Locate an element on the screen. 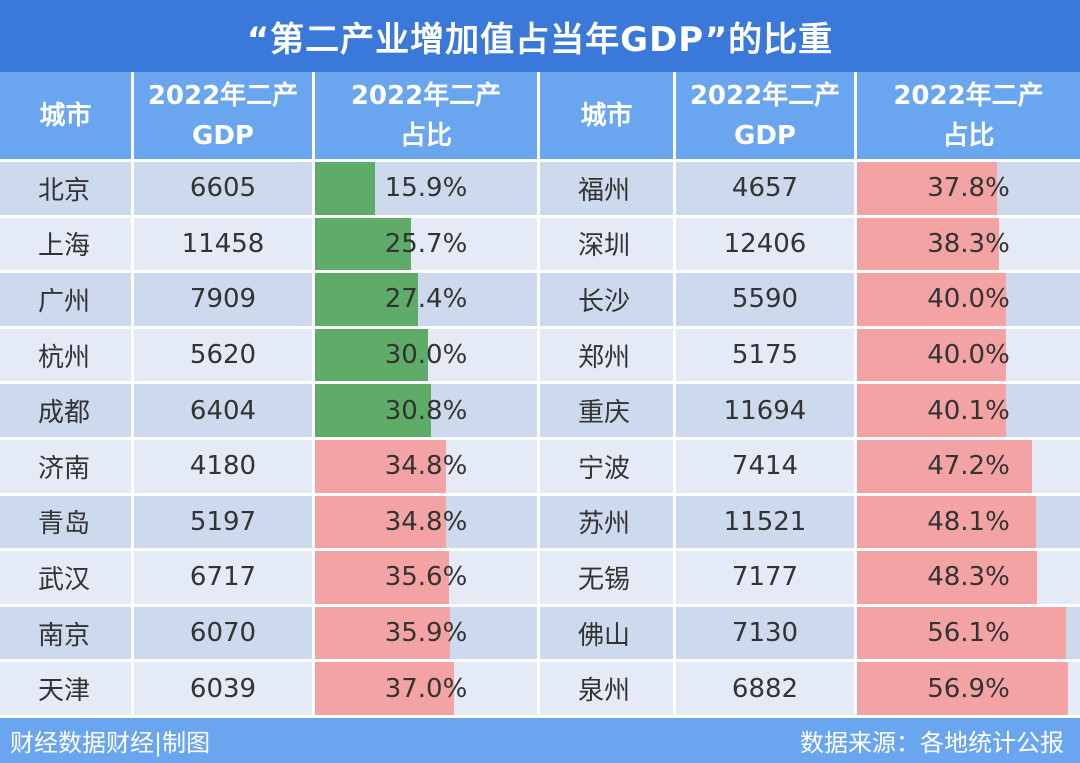 This screenshot has height=763, width=1080. city-cell: 上海 is located at coordinates (67, 245).